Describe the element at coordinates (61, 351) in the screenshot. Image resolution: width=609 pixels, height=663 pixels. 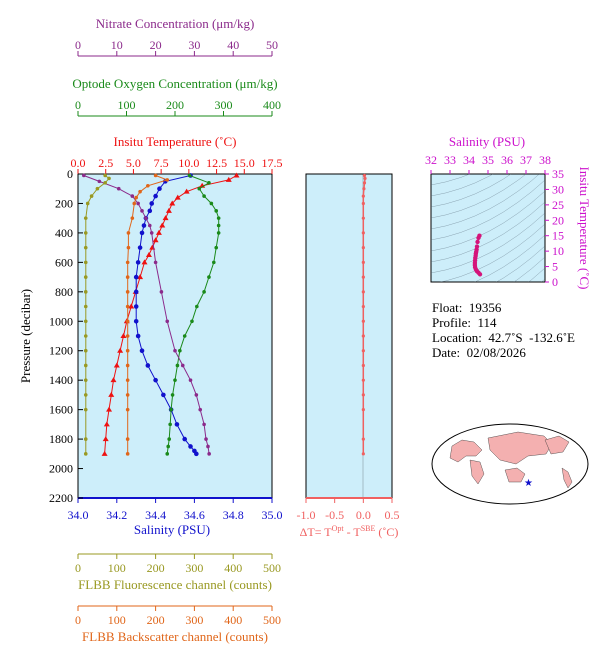
I see `pressure-tick-label: 1200` at that location.